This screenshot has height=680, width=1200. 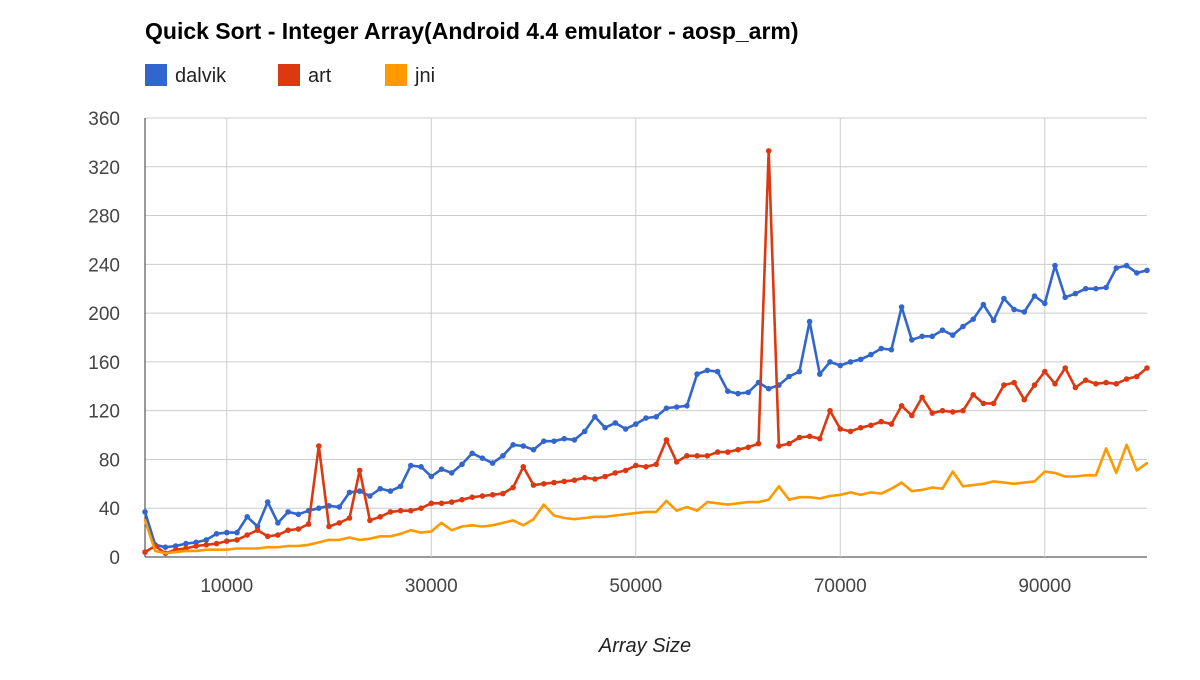 I want to click on x-tick-label: 10000, so click(x=226, y=586).